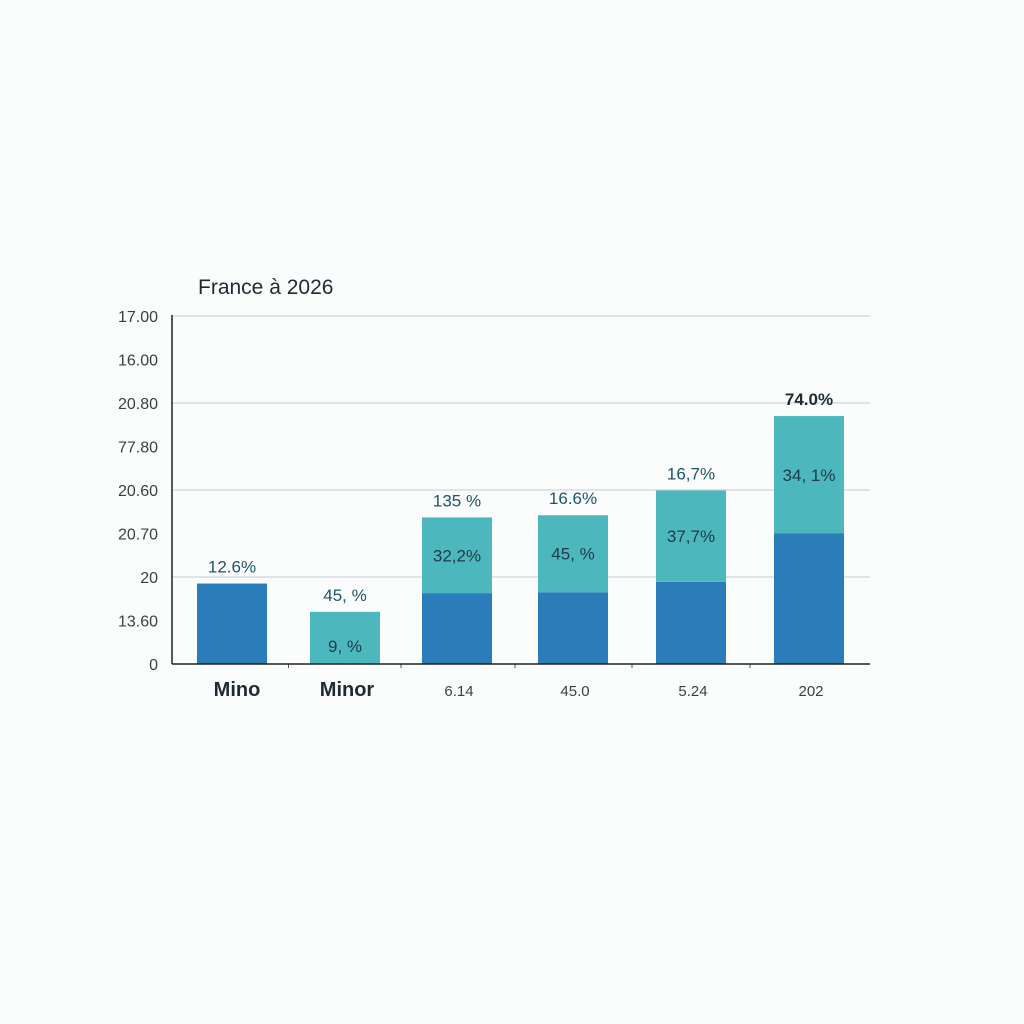 The height and width of the screenshot is (1024, 1024). What do you see at coordinates (153, 665) in the screenshot?
I see `y-tick-label: 0` at bounding box center [153, 665].